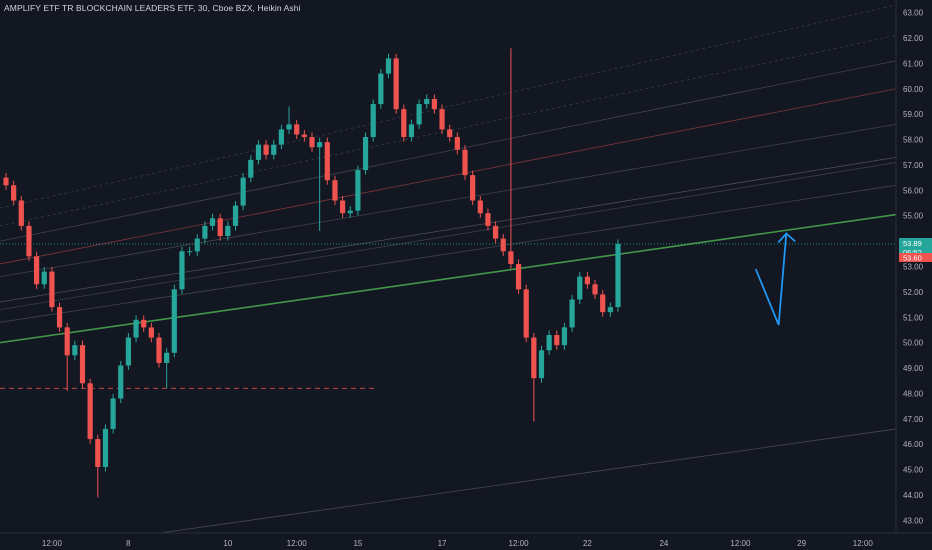 This screenshot has height=550, width=932. I want to click on time-axis: 12:00 8 10 12:00 15 17 12:00 22 24 12:00 29 12:00, so click(457, 543).